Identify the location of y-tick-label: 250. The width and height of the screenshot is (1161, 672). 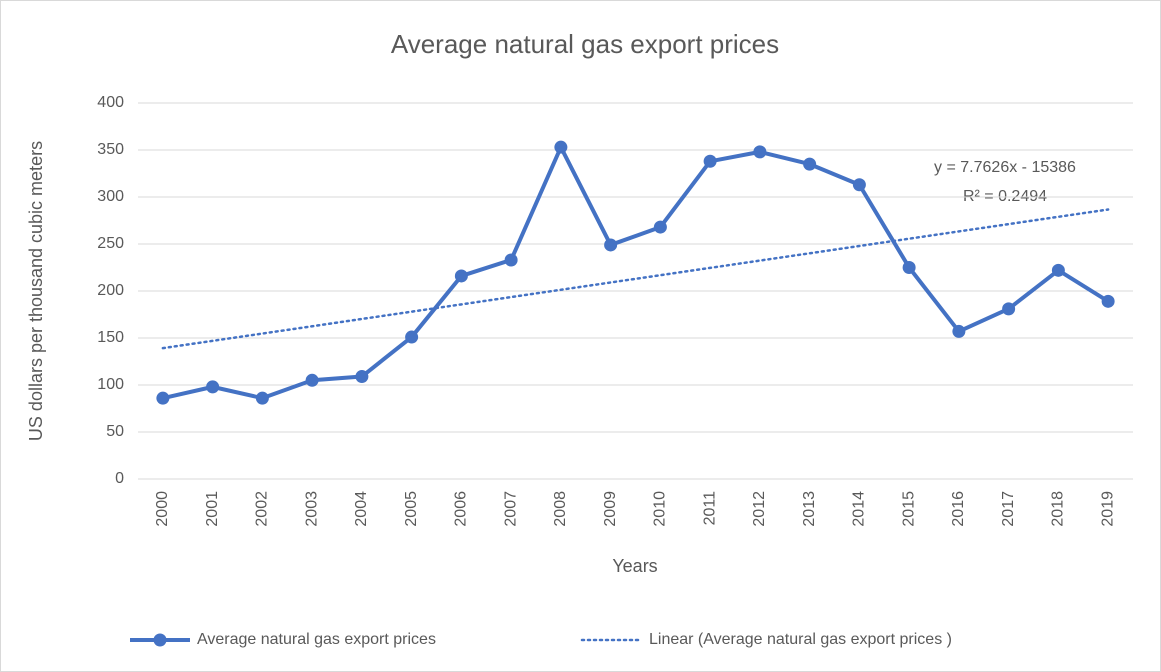
(110, 243).